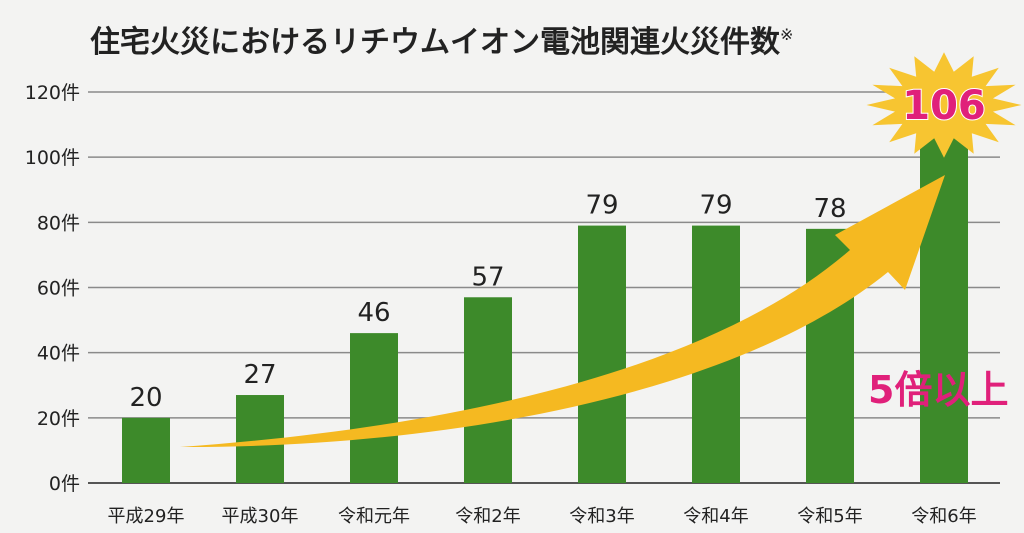 This screenshot has height=533, width=1024. What do you see at coordinates (938, 390) in the screenshot?
I see `annotation-five-times: 5倍以上` at bounding box center [938, 390].